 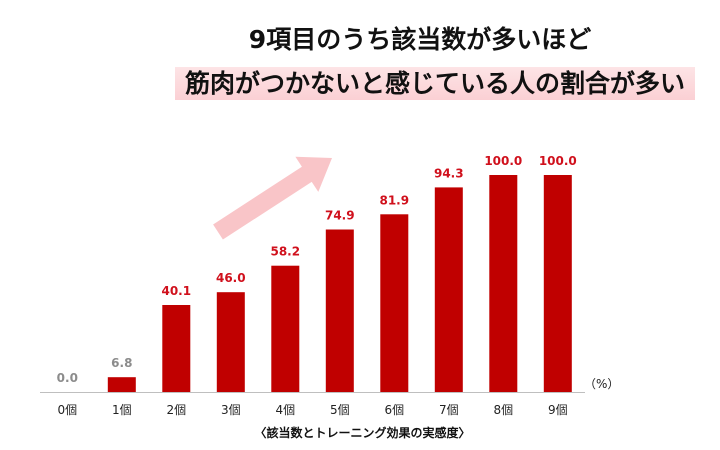 What do you see at coordinates (176, 291) in the screenshot?
I see `bar-value-label: 40.1` at bounding box center [176, 291].